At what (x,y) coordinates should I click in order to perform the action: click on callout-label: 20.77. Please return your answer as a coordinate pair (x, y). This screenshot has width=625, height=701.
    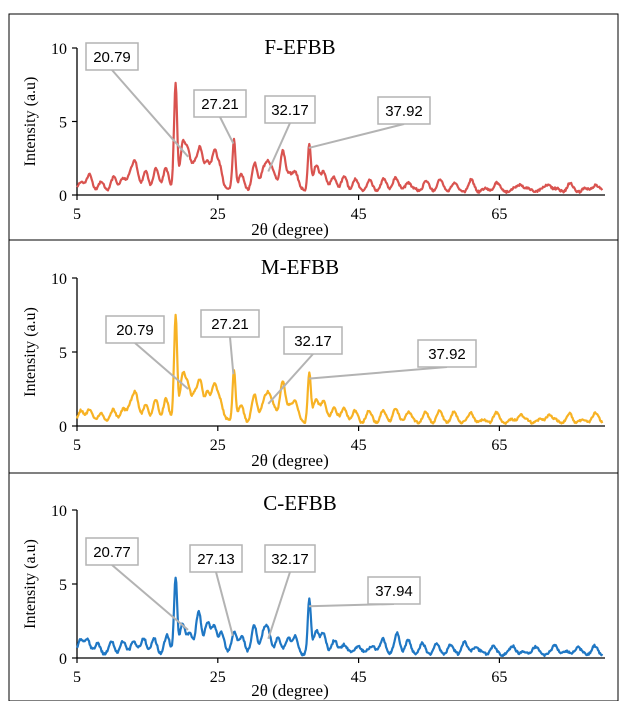
    Looking at the image, I should click on (112, 552).